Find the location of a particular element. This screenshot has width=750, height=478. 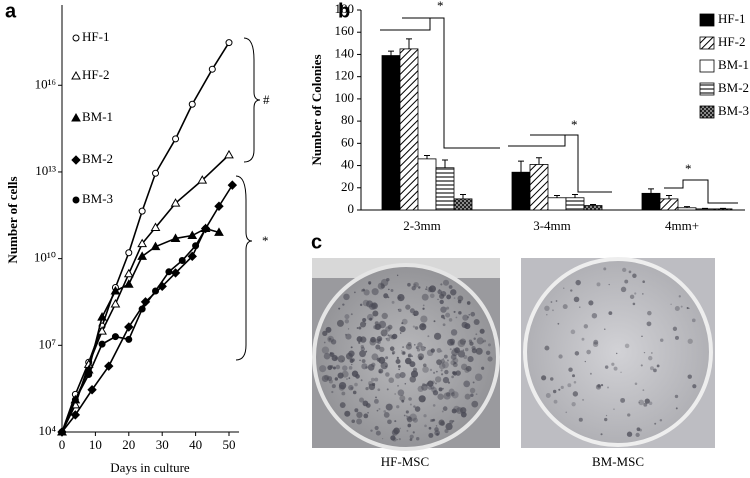

y-tick-label: 10¹⁶ is located at coordinates (45, 83).